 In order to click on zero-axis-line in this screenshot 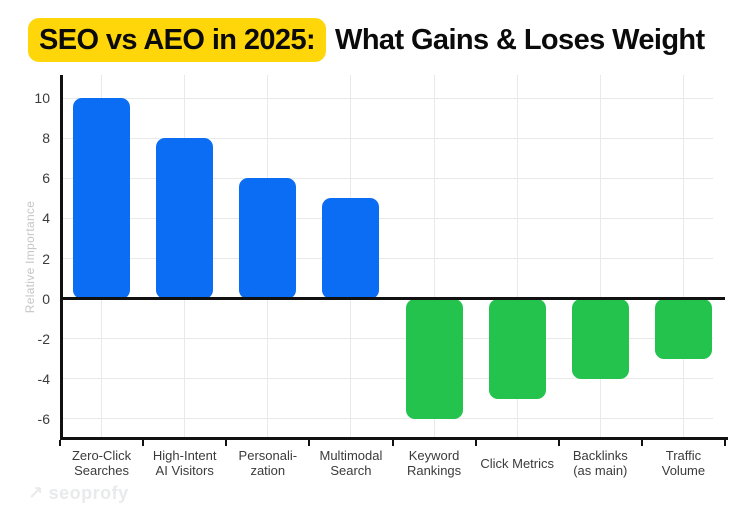, I will do `click(392, 299)`.